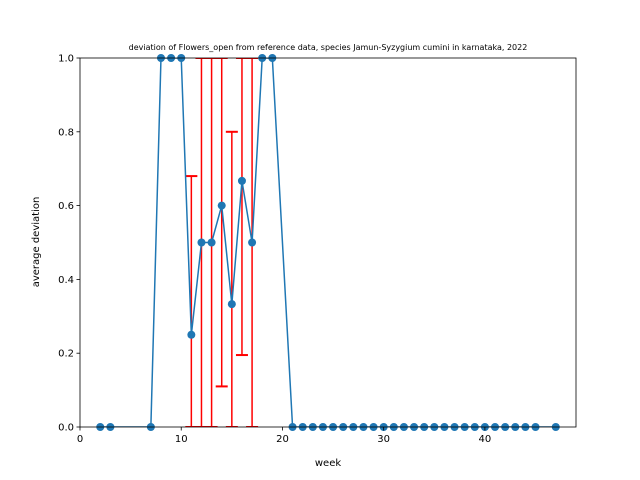  Describe the element at coordinates (485, 439) in the screenshot. I see `x-tick-label: 40` at that location.